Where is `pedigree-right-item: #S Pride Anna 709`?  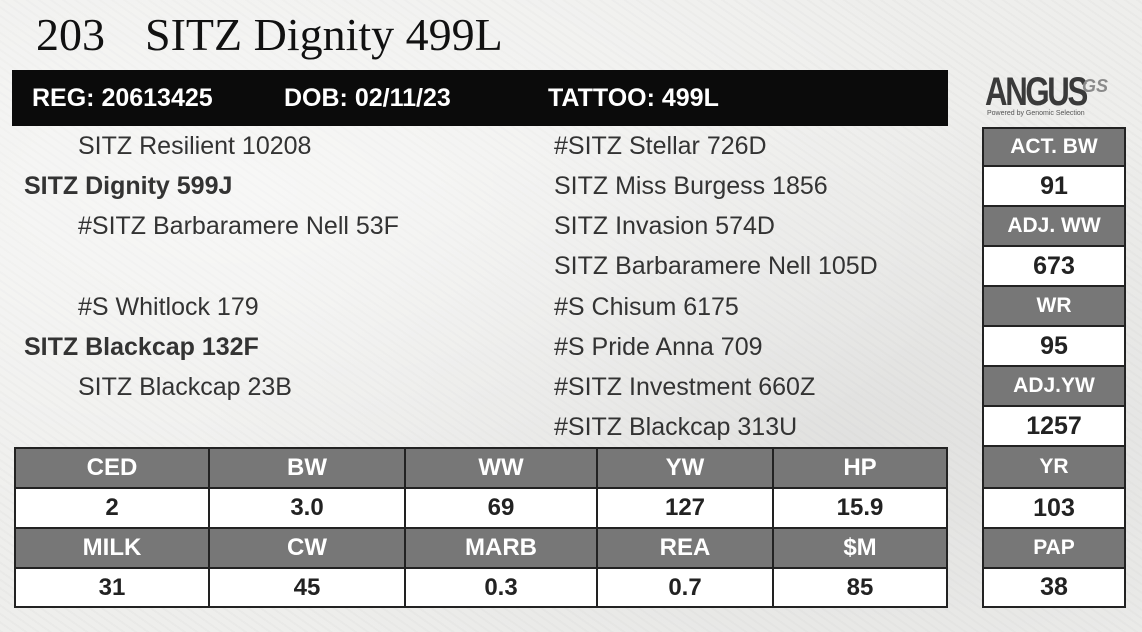 pedigree-right-item: #S Pride Anna 709 is located at coordinates (658, 347).